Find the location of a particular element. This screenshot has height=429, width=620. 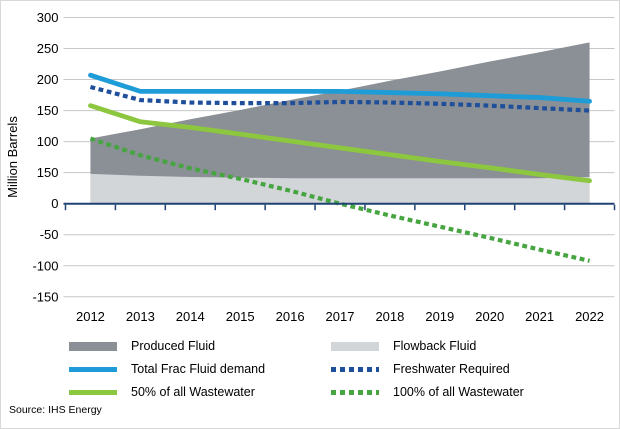

legend-item: Freshwater Required is located at coordinates (427, 369).